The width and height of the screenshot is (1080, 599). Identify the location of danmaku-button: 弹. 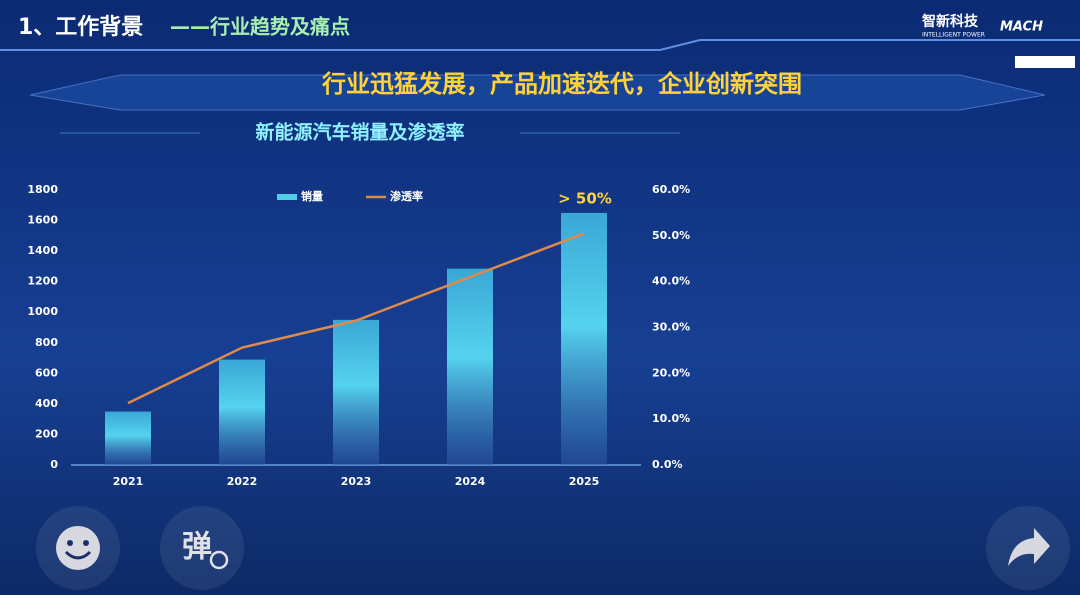
(197, 547).